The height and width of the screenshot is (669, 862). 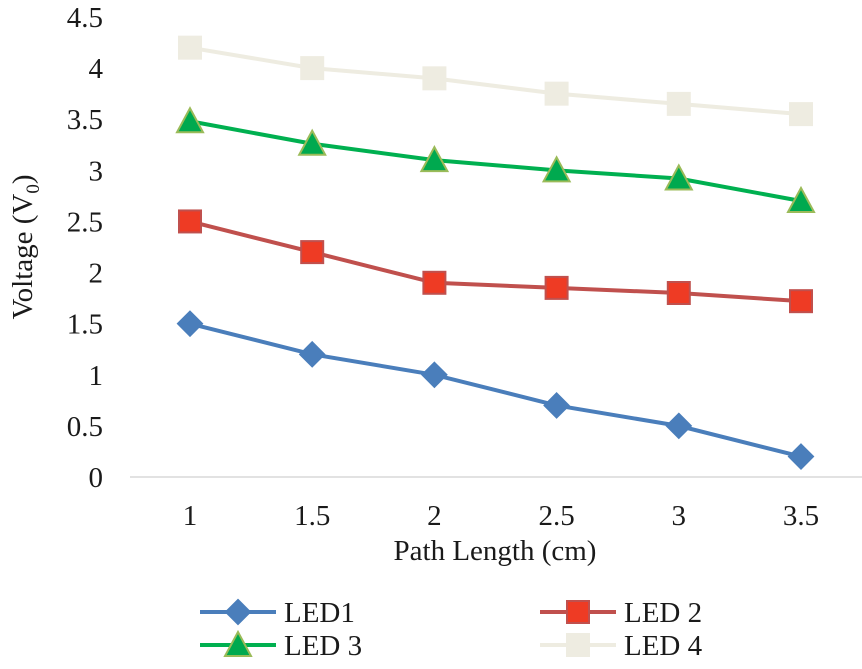 I want to click on y-tick-label: 4.5, so click(x=85, y=18).